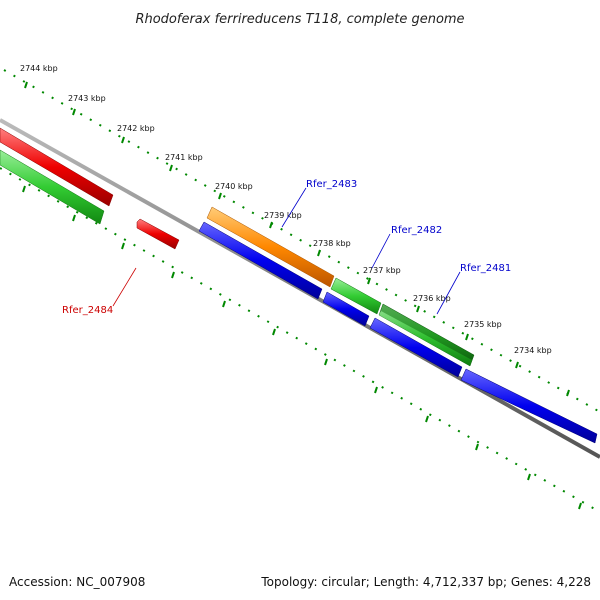  Describe the element at coordinates (382, 270) in the screenshot. I see `tick-label-2737: 2737 kbp` at that location.